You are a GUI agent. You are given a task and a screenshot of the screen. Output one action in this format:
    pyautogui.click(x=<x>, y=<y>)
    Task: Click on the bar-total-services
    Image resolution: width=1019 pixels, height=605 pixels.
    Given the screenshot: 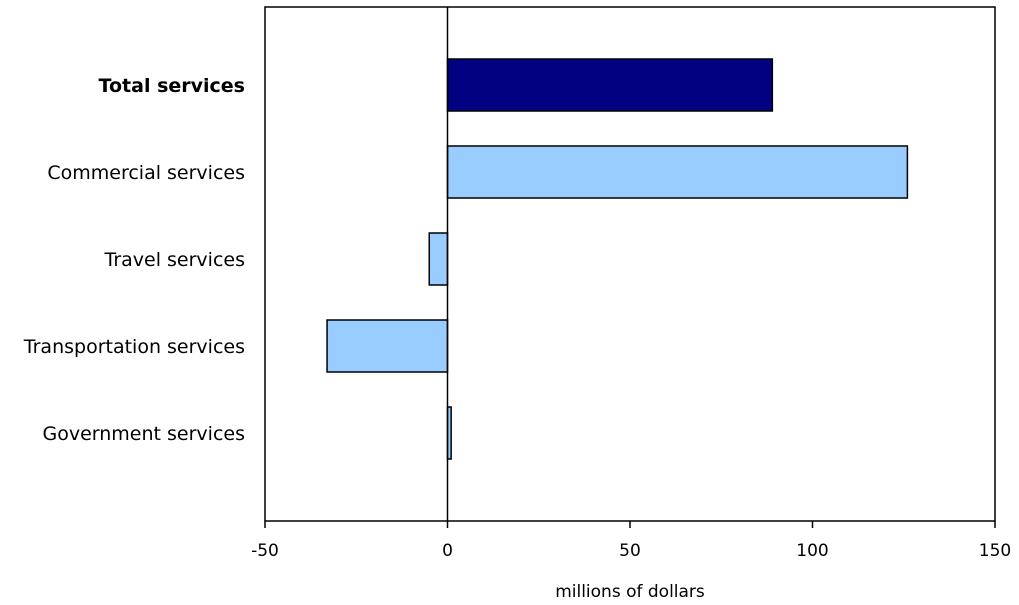 What is the action you would take?
    pyautogui.click(x=610, y=85)
    